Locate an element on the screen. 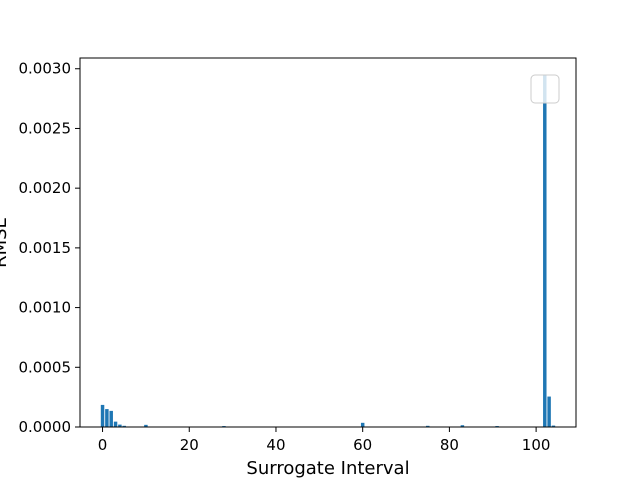 The image size is (640, 480). x-tick-label: 0 is located at coordinates (103, 445).